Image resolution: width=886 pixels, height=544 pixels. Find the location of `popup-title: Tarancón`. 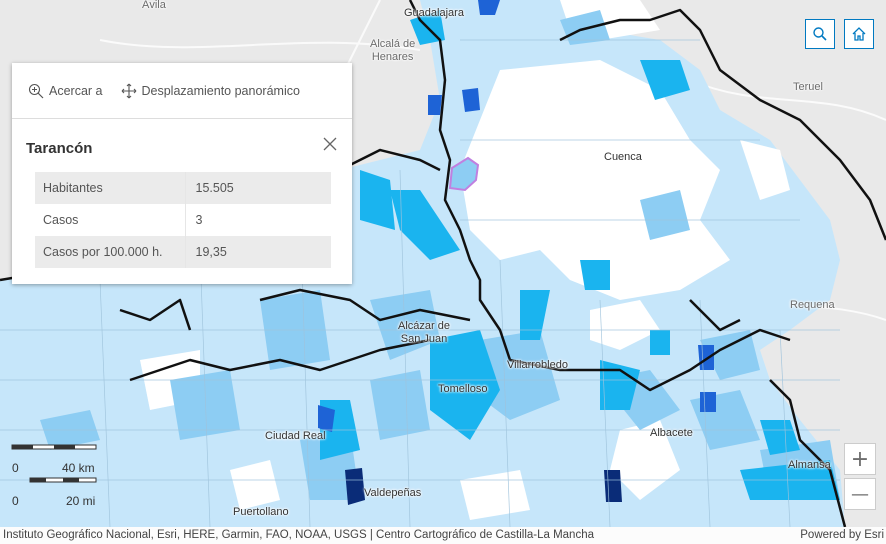

popup-title: Tarancón is located at coordinates (59, 148).